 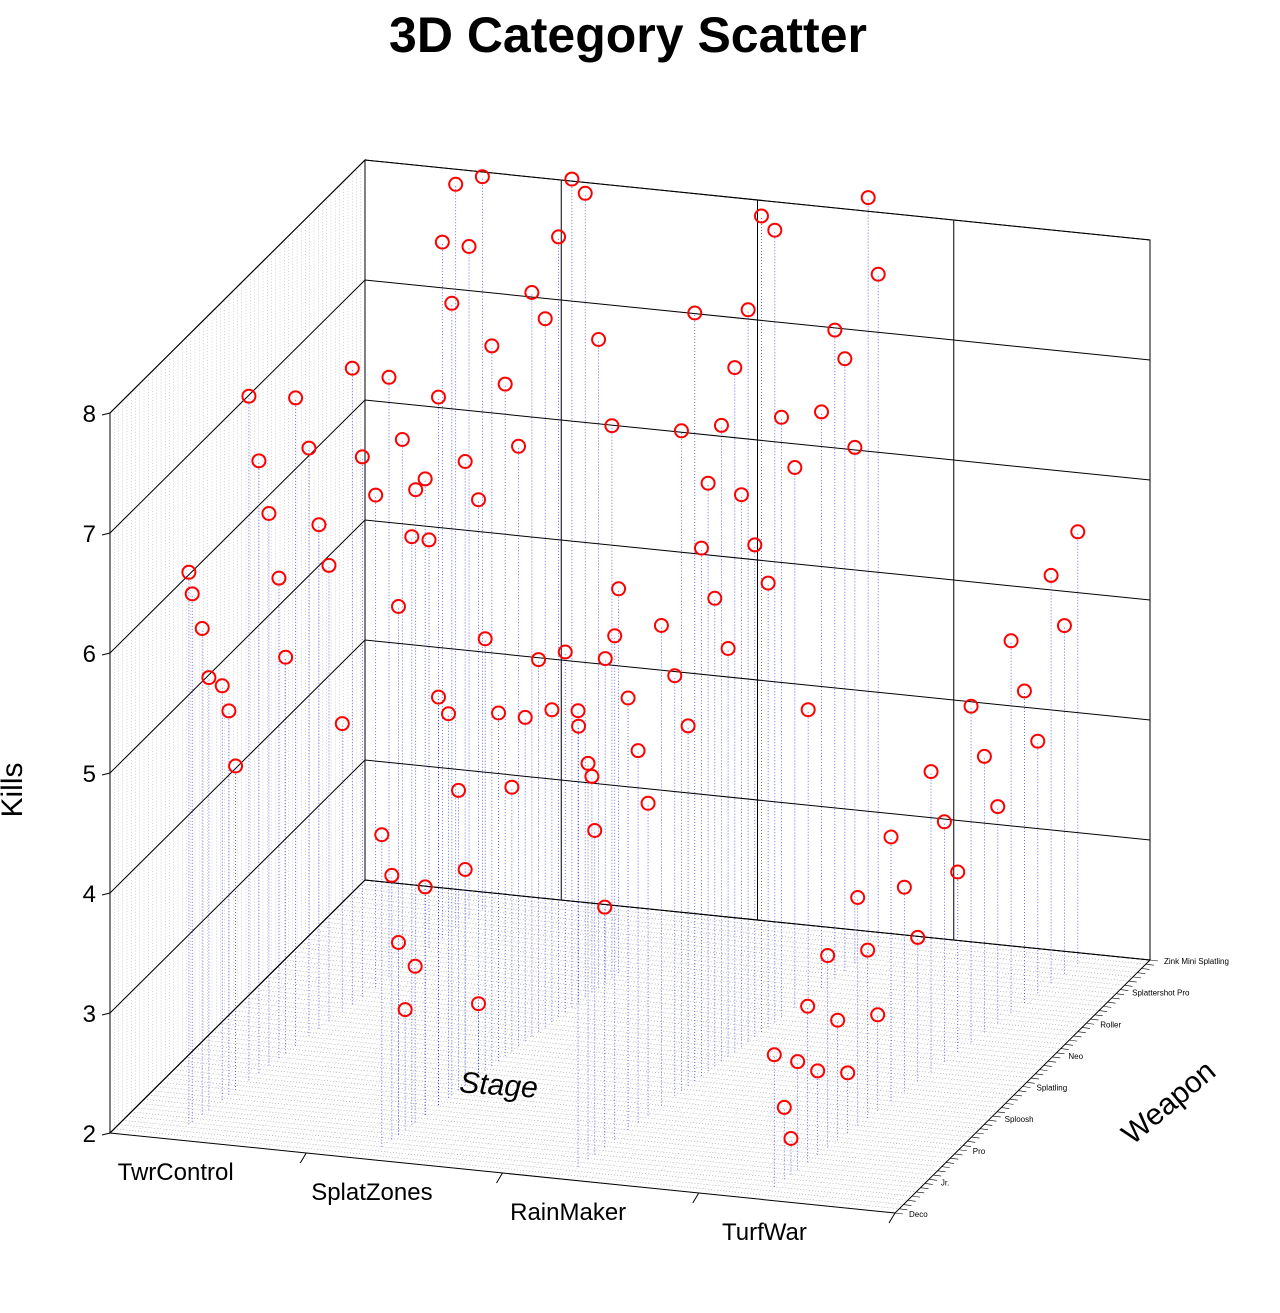 What do you see at coordinates (498, 1085) in the screenshot?
I see `x-axis-title: Stage` at bounding box center [498, 1085].